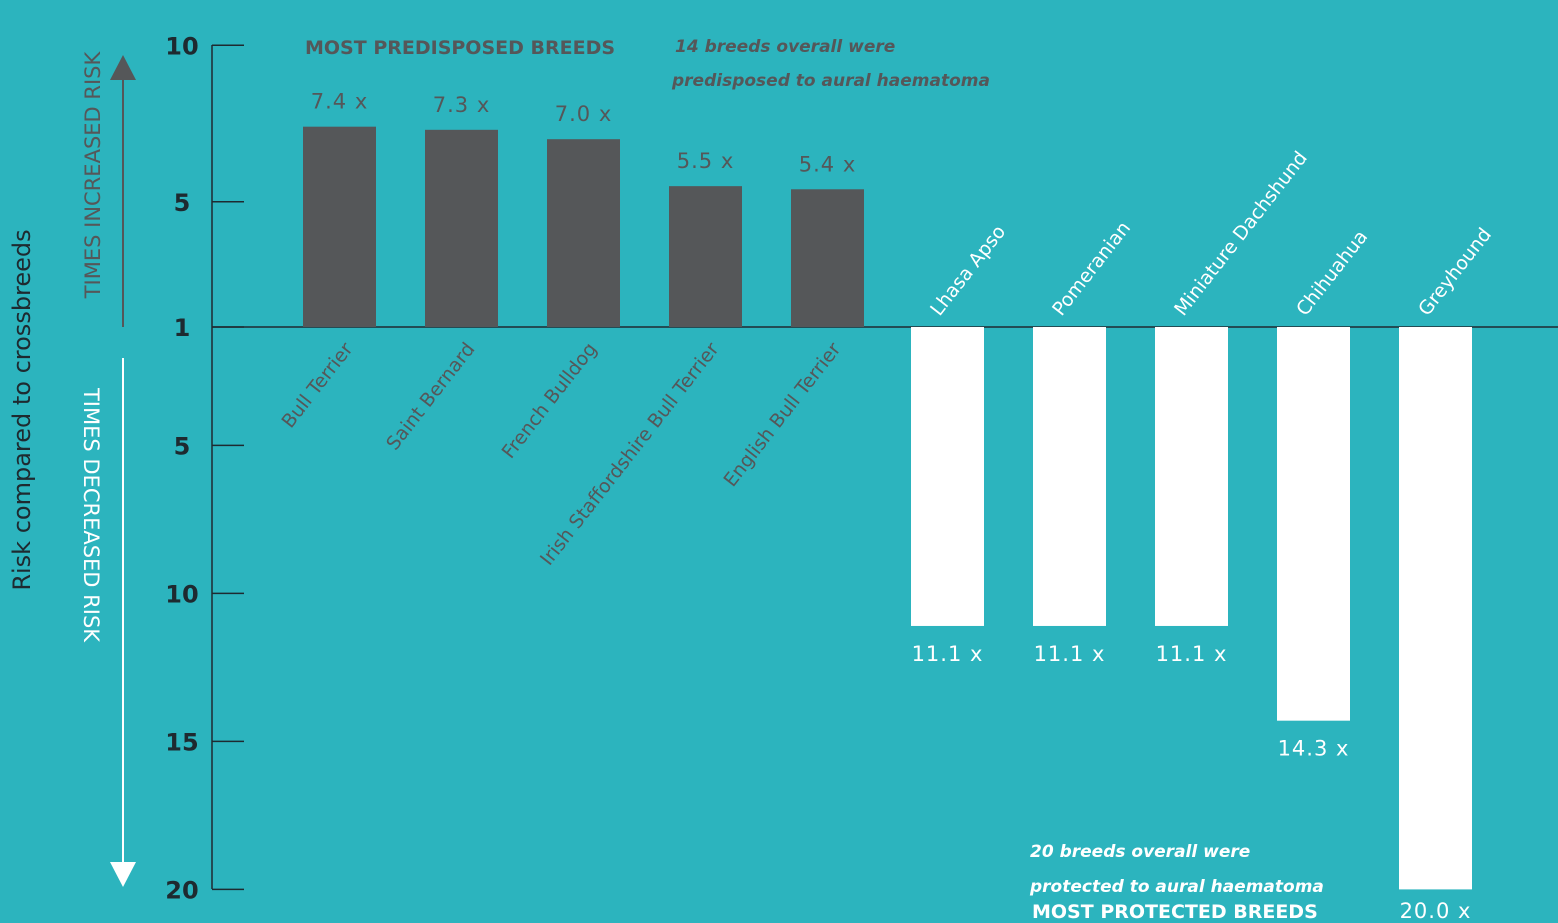 This screenshot has height=923, width=1558. Describe the element at coordinates (828, 164) in the screenshot. I see `predisposed-value-label: 5.4 x` at that location.